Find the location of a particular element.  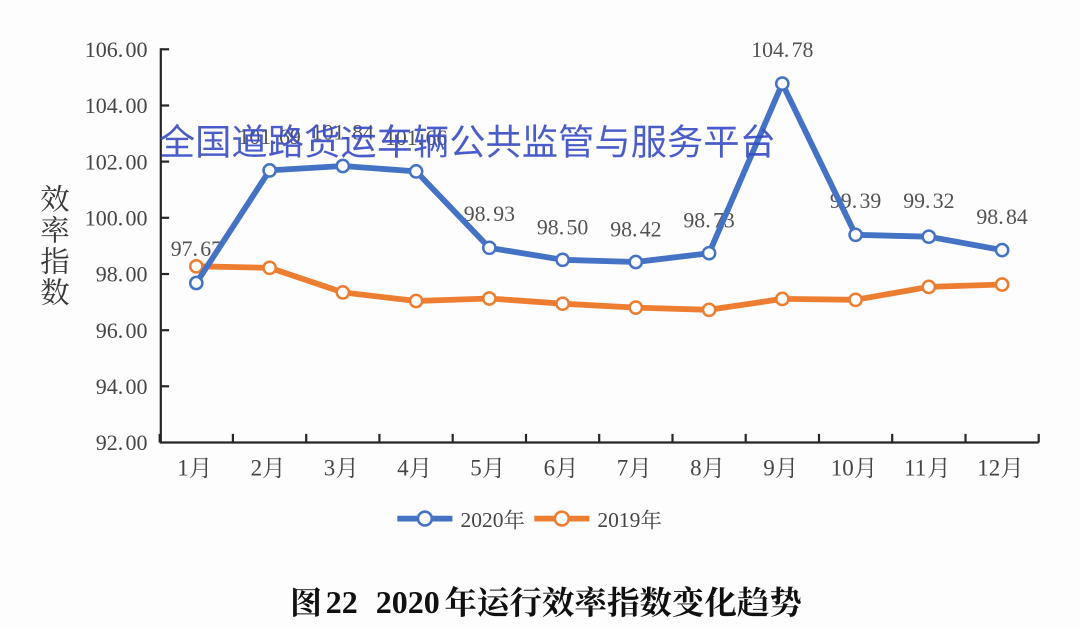

svg-text: 3 is located at coordinates (330, 467).